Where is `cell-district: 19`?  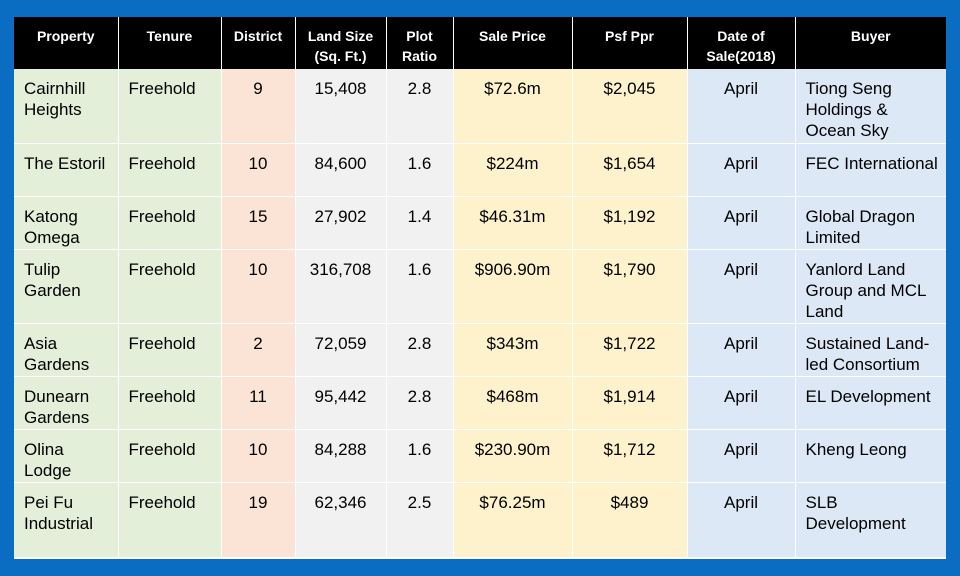 cell-district: 19 is located at coordinates (258, 520).